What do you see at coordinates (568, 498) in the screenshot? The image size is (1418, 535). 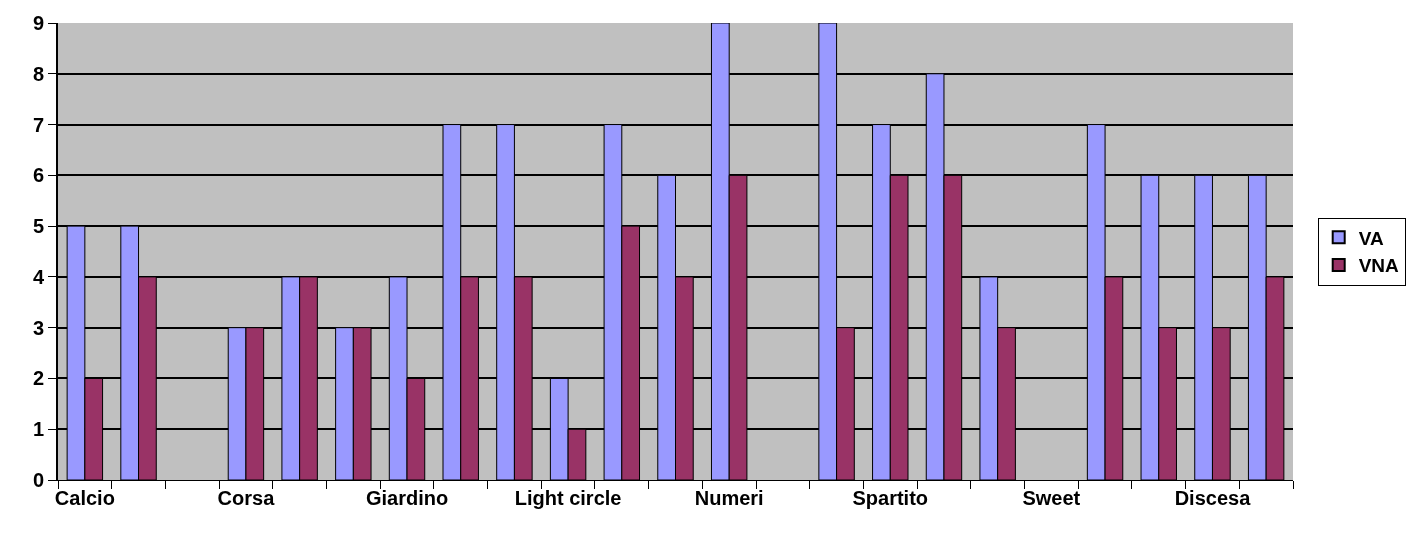 I see `x-tick-label: Light circle` at bounding box center [568, 498].